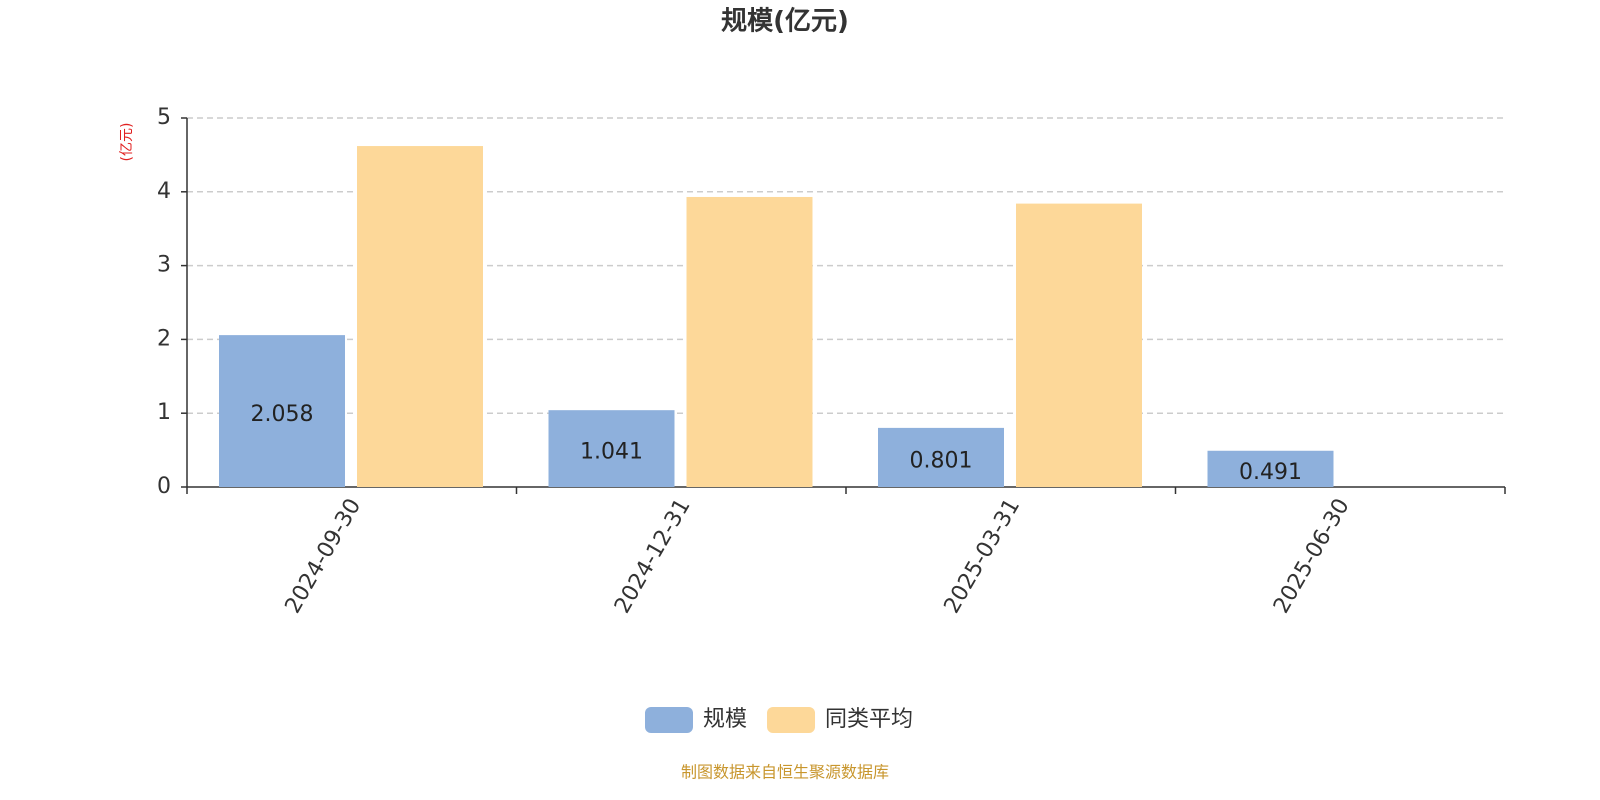 The image size is (1600, 800). What do you see at coordinates (611, 452) in the screenshot?
I see `data-label: 1.041` at bounding box center [611, 452].